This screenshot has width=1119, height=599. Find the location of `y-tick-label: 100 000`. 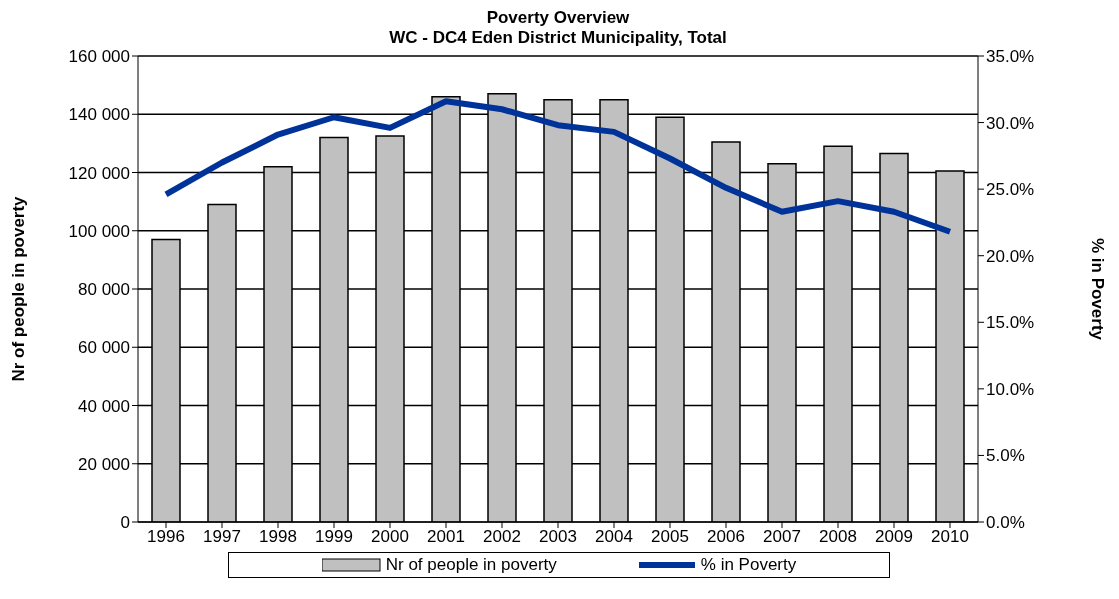

y-tick-label: 100 000 is located at coordinates (99, 231).